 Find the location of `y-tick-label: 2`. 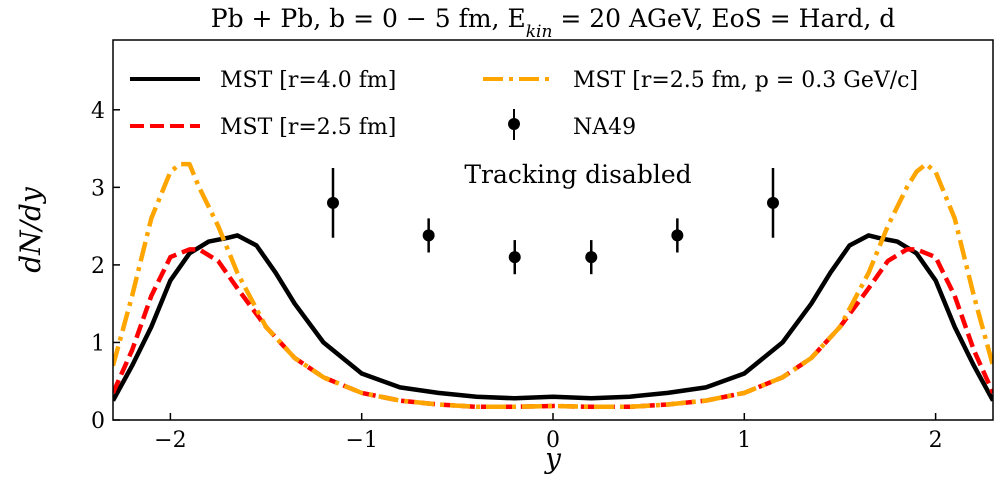

y-tick-label: 2 is located at coordinates (98, 266).